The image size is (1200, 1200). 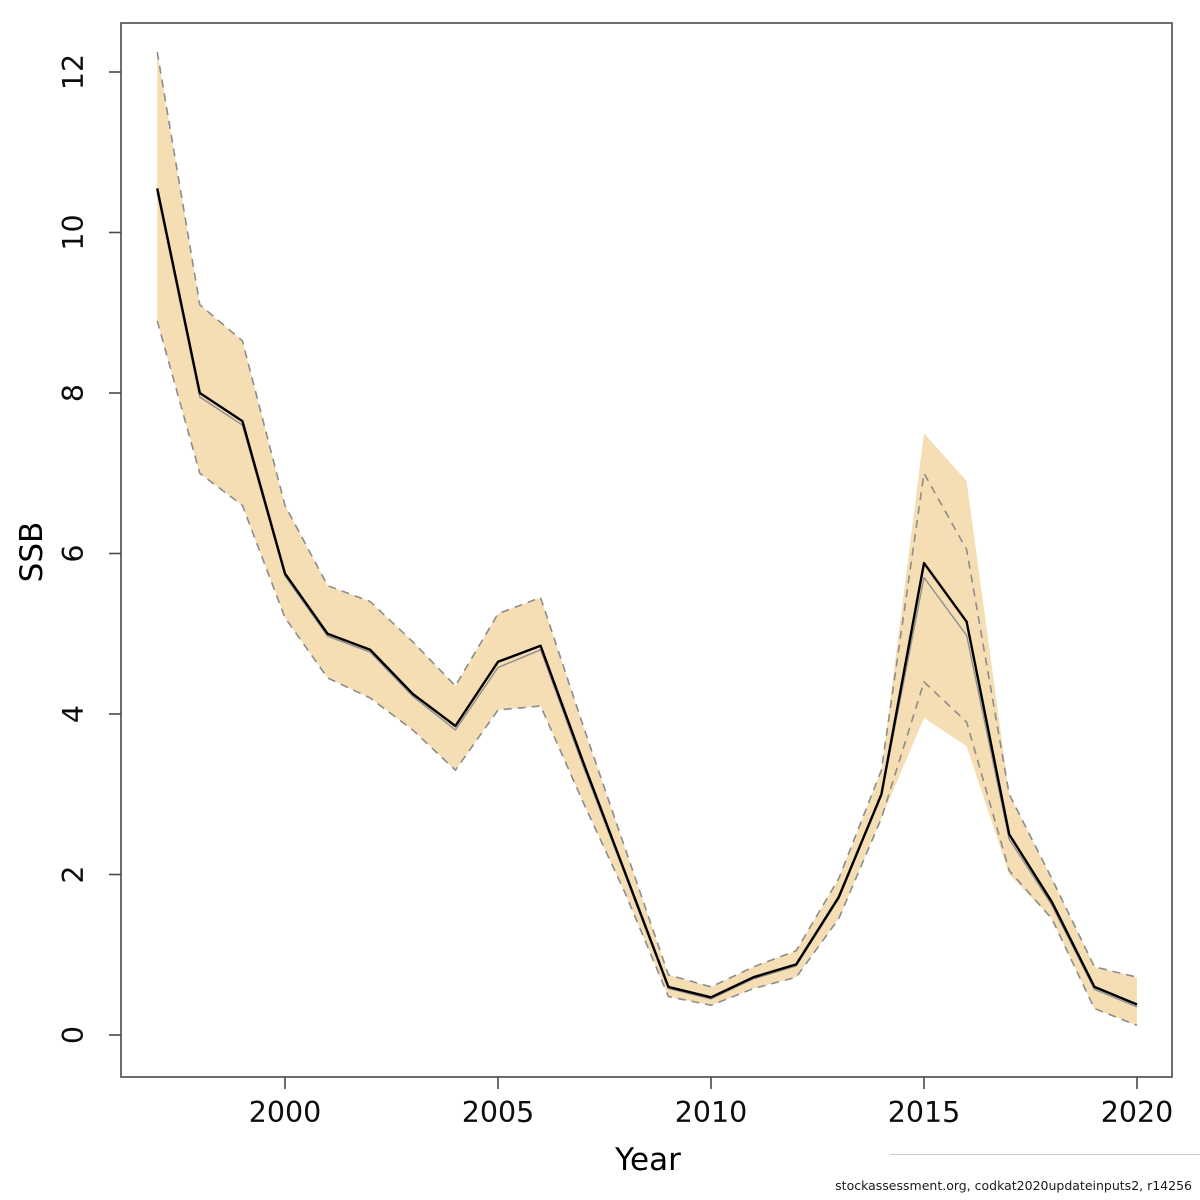 I want to click on x-axis-title: Year, so click(x=648, y=1160).